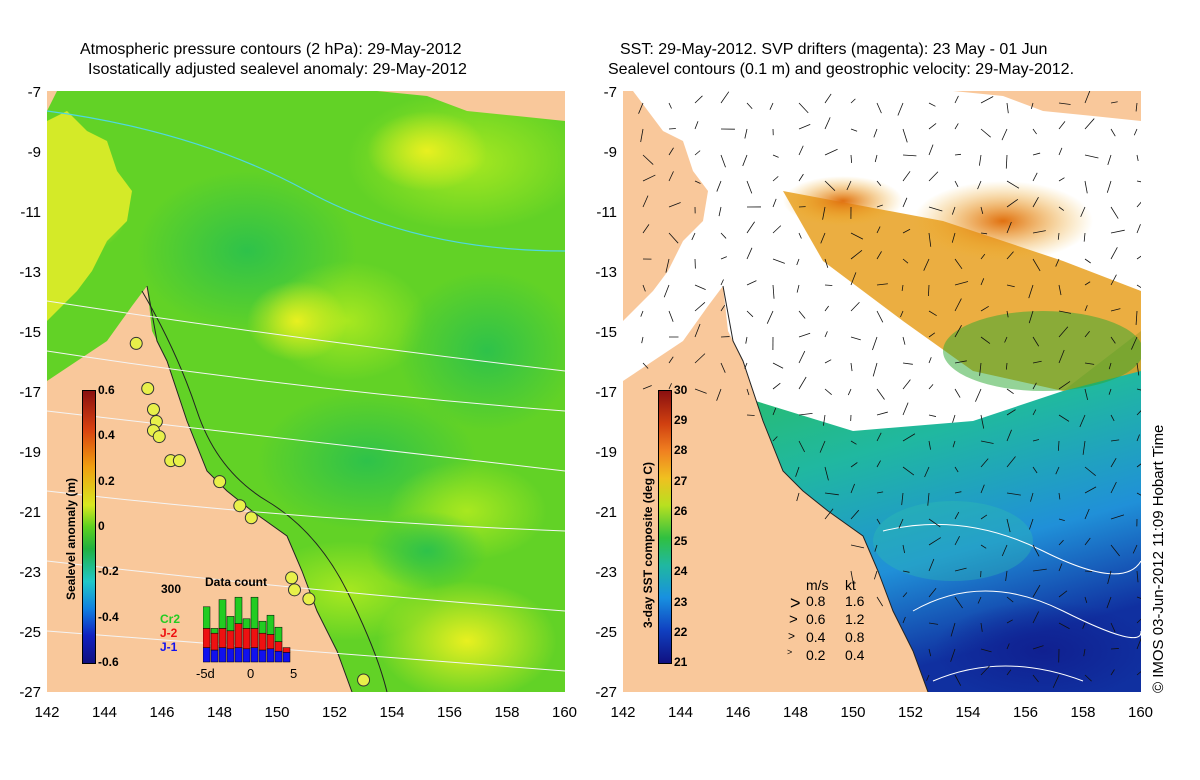 This screenshot has height=780, width=1200. What do you see at coordinates (606, 272) in the screenshot?
I see `y-tick-label: -13` at bounding box center [606, 272].